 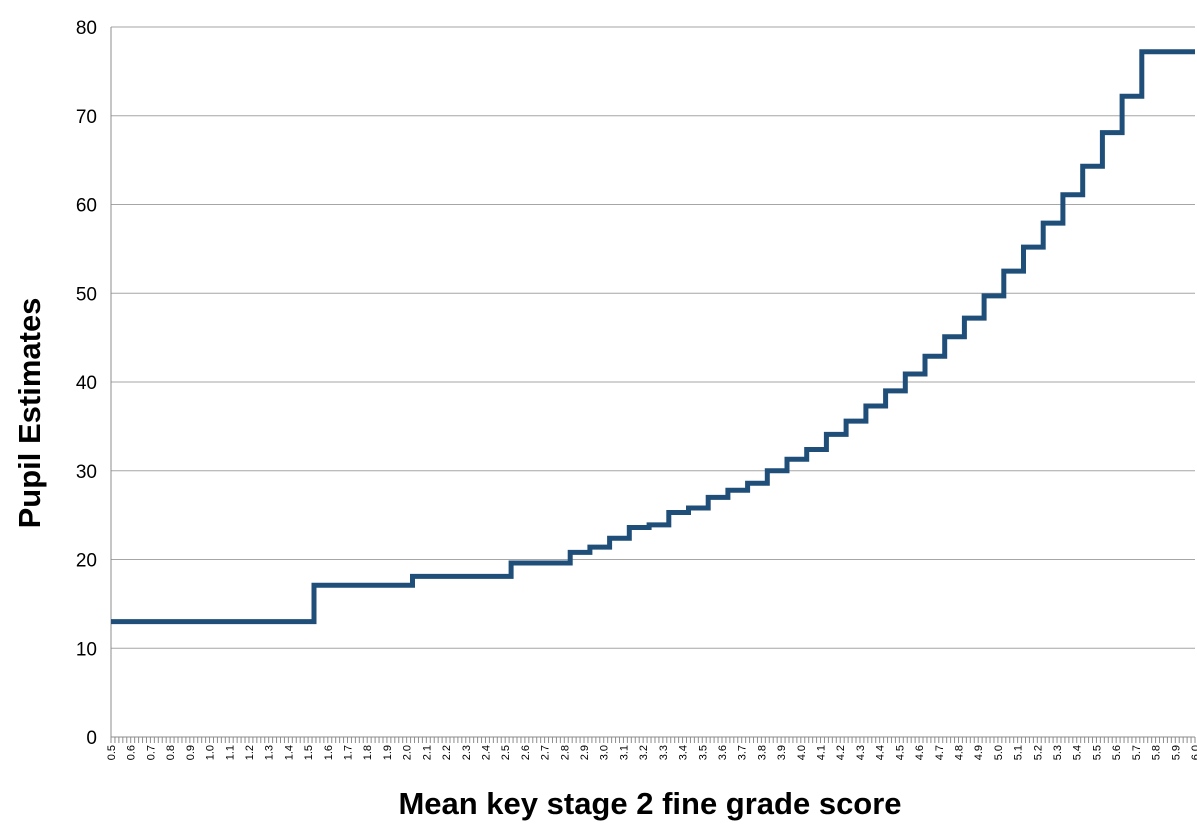 What do you see at coordinates (703, 752) in the screenshot?
I see `x-tick-label: 3.5` at bounding box center [703, 752].